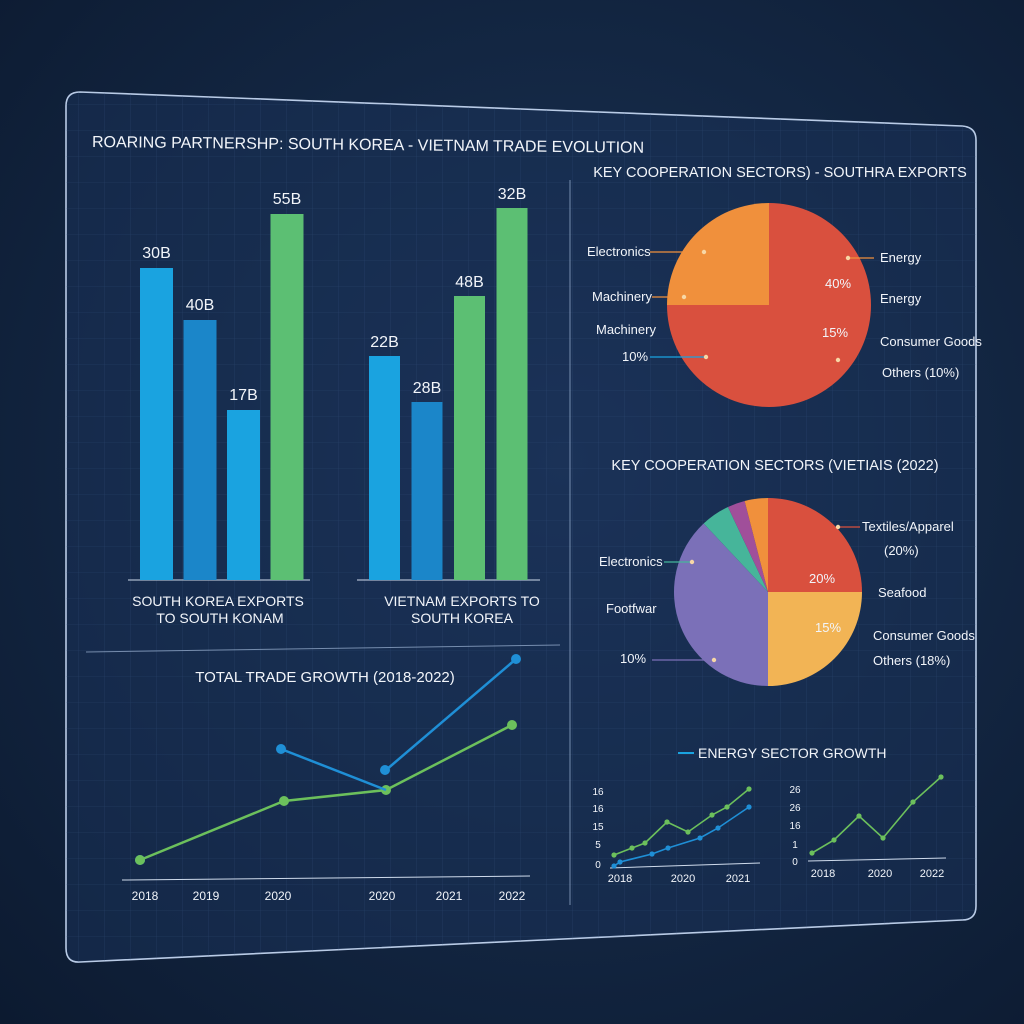  Describe the element at coordinates (243, 495) in the screenshot. I see `sk-exports-bar` at that location.